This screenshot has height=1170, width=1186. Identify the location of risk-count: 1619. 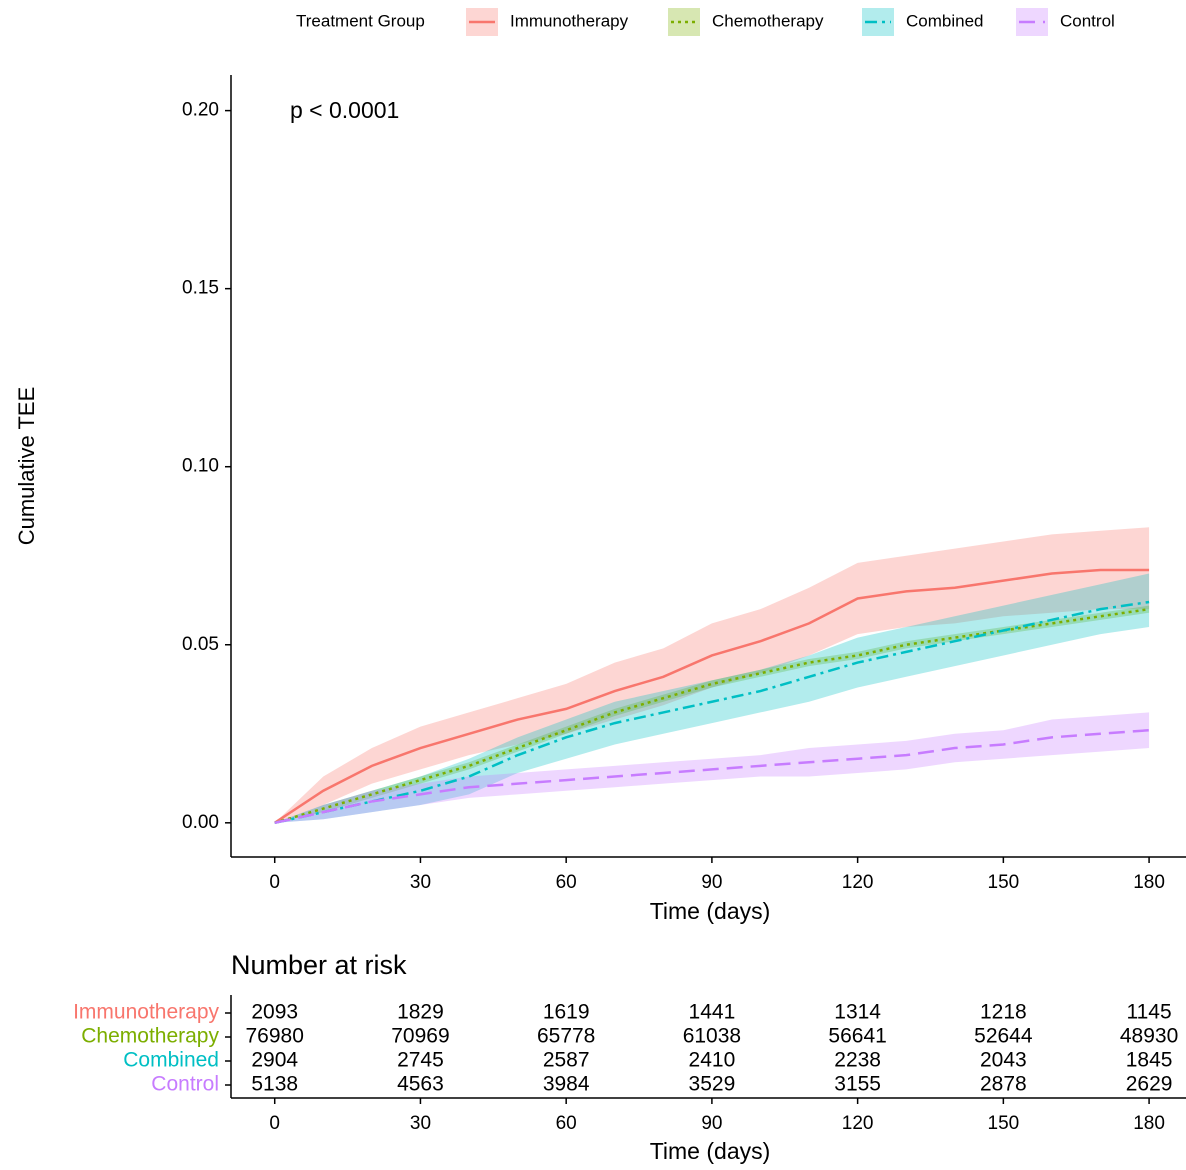
(566, 1012).